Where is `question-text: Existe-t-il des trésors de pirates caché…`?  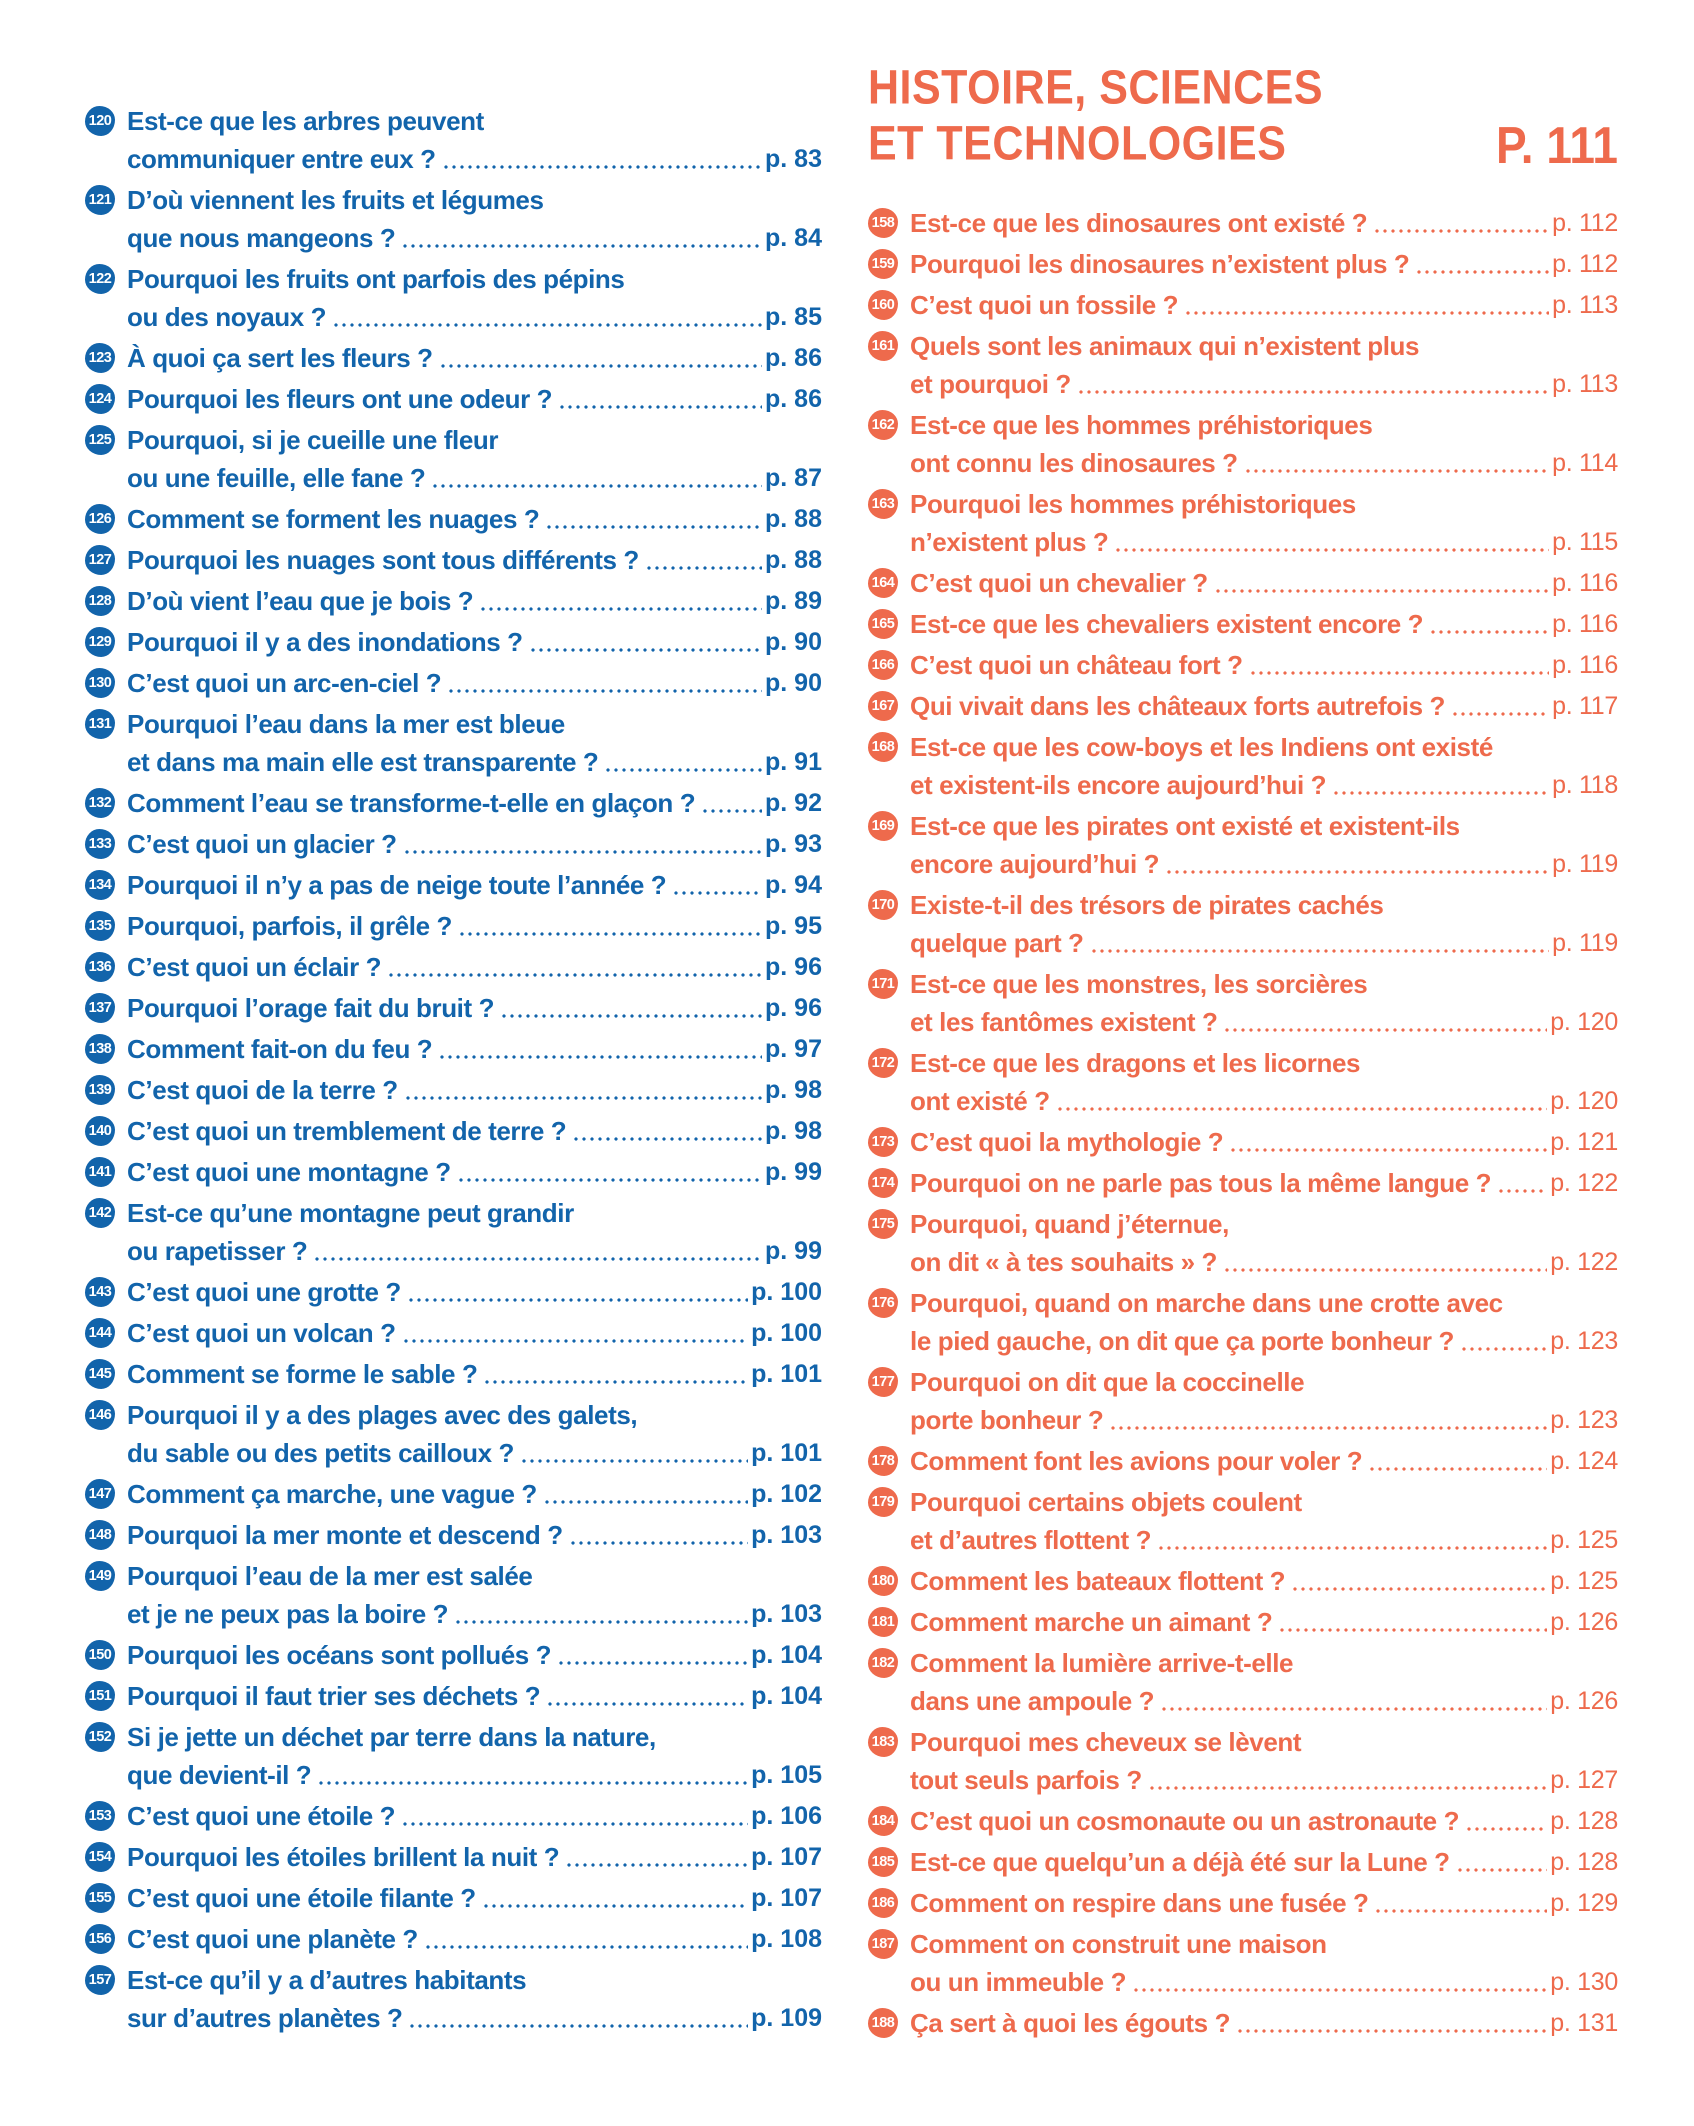 question-text: Existe-t-il des trésors de pirates caché… is located at coordinates (1147, 904).